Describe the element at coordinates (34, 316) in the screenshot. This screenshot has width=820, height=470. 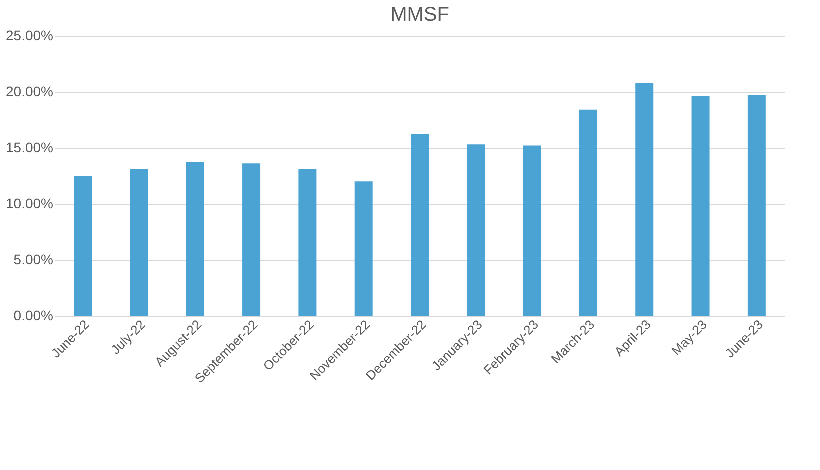
I see `y-tick-label: 0.00%` at that location.